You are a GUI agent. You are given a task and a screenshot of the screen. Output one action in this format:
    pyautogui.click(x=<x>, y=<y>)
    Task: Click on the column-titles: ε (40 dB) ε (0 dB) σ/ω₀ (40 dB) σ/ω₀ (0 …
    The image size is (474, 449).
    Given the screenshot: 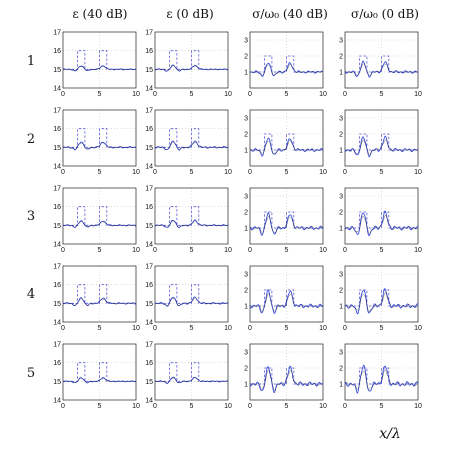 What is the action you would take?
    pyautogui.click(x=246, y=14)
    